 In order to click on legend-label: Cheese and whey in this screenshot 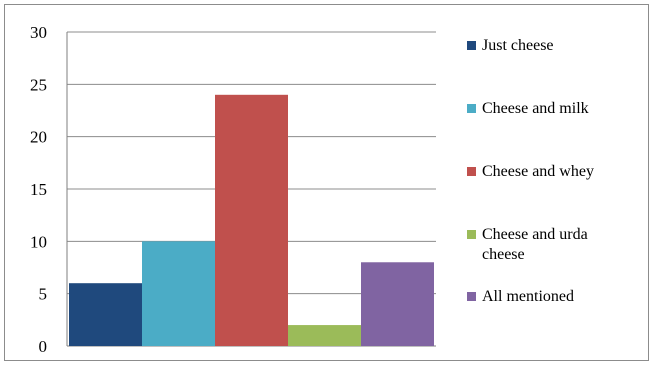, I will do `click(538, 171)`.